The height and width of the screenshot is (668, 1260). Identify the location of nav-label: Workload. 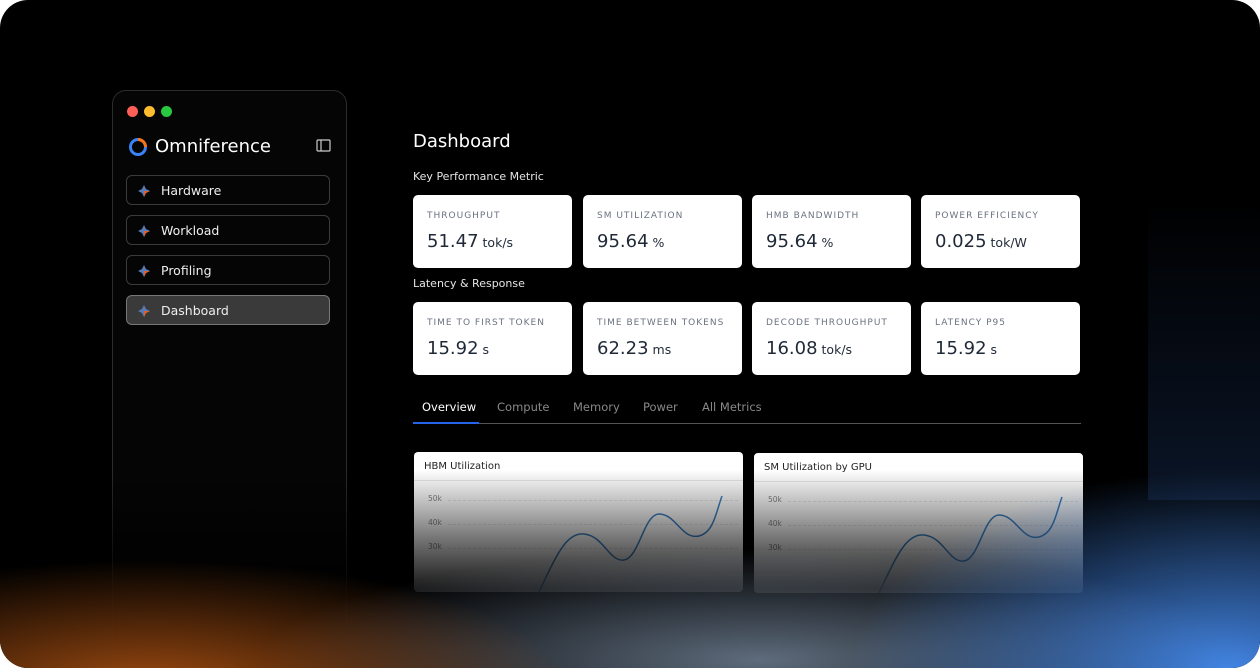
(190, 230).